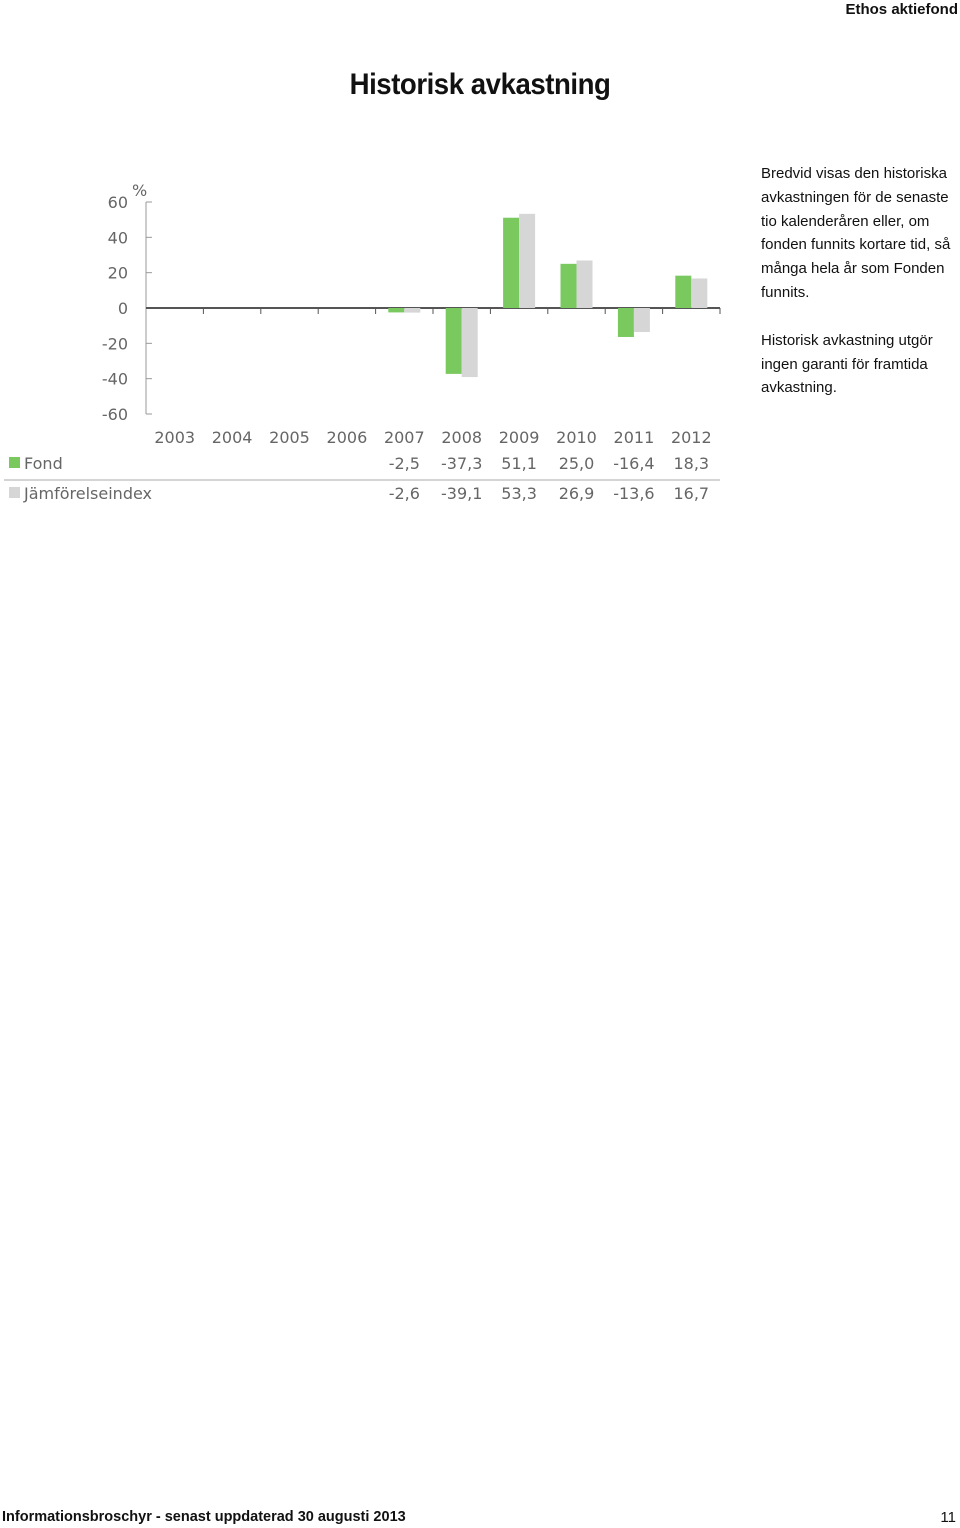 The image size is (960, 1528). I want to click on x-tick-label: 2011, so click(634, 437).